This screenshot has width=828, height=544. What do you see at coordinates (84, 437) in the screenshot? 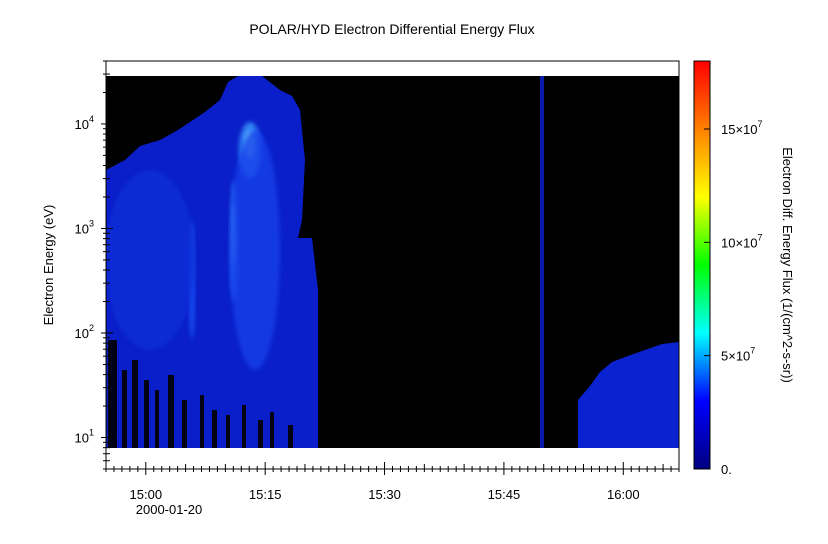
I see `y-tick-label: 10¹` at bounding box center [84, 437].